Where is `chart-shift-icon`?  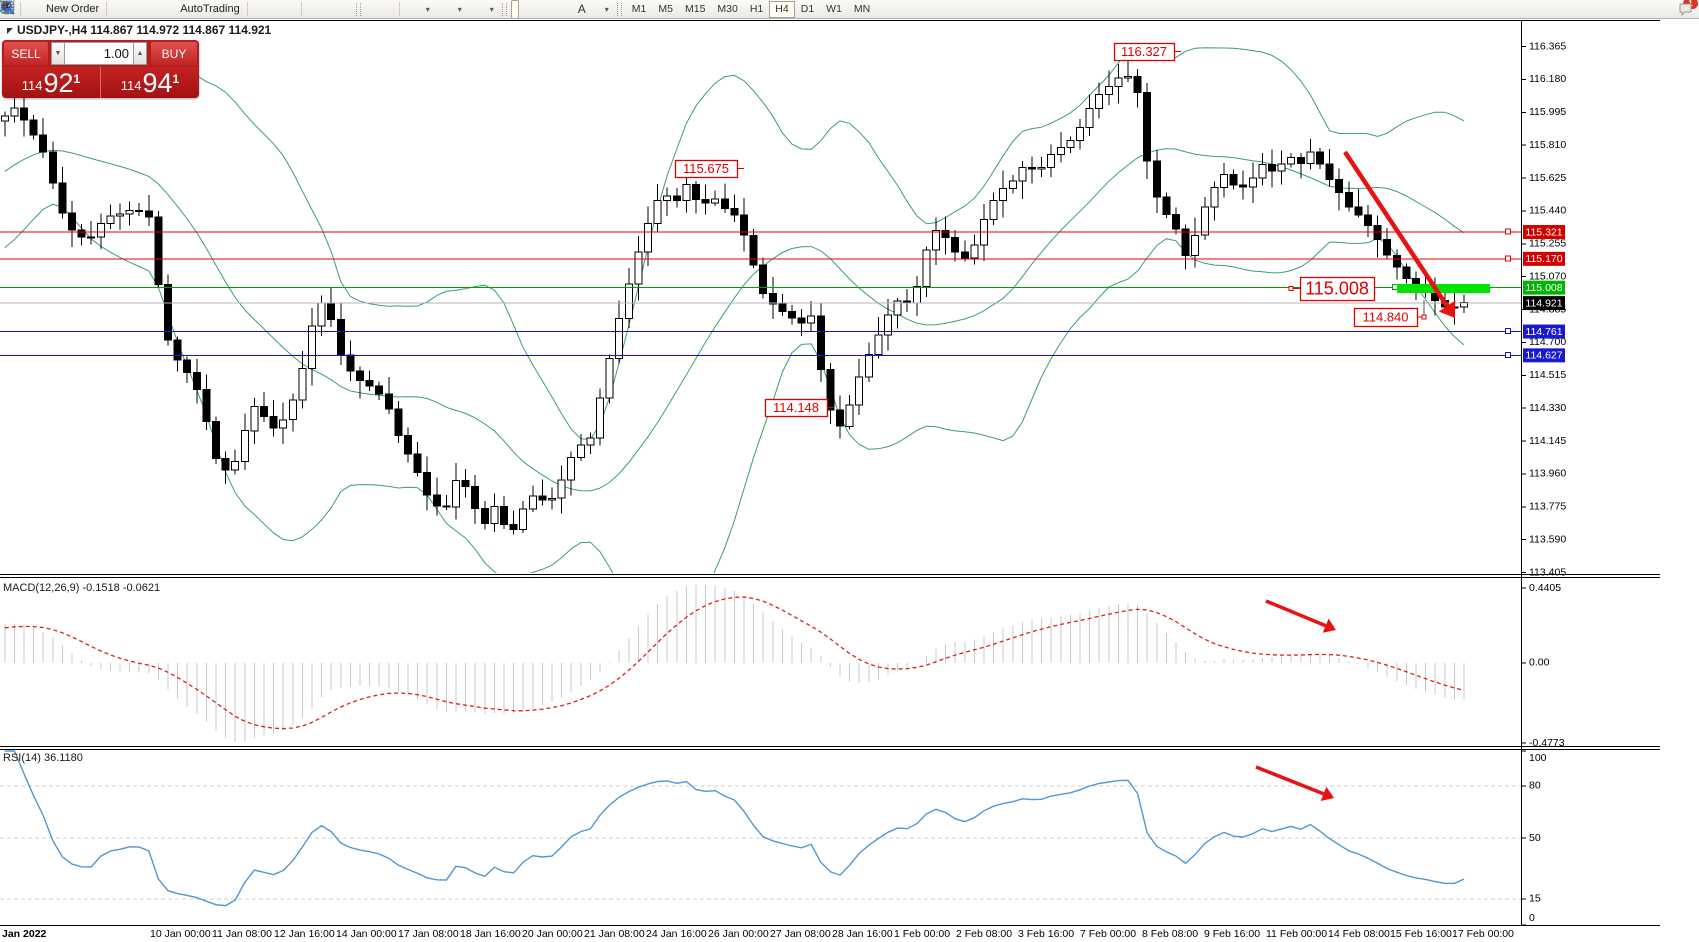 chart-shift-icon is located at coordinates (199, 9).